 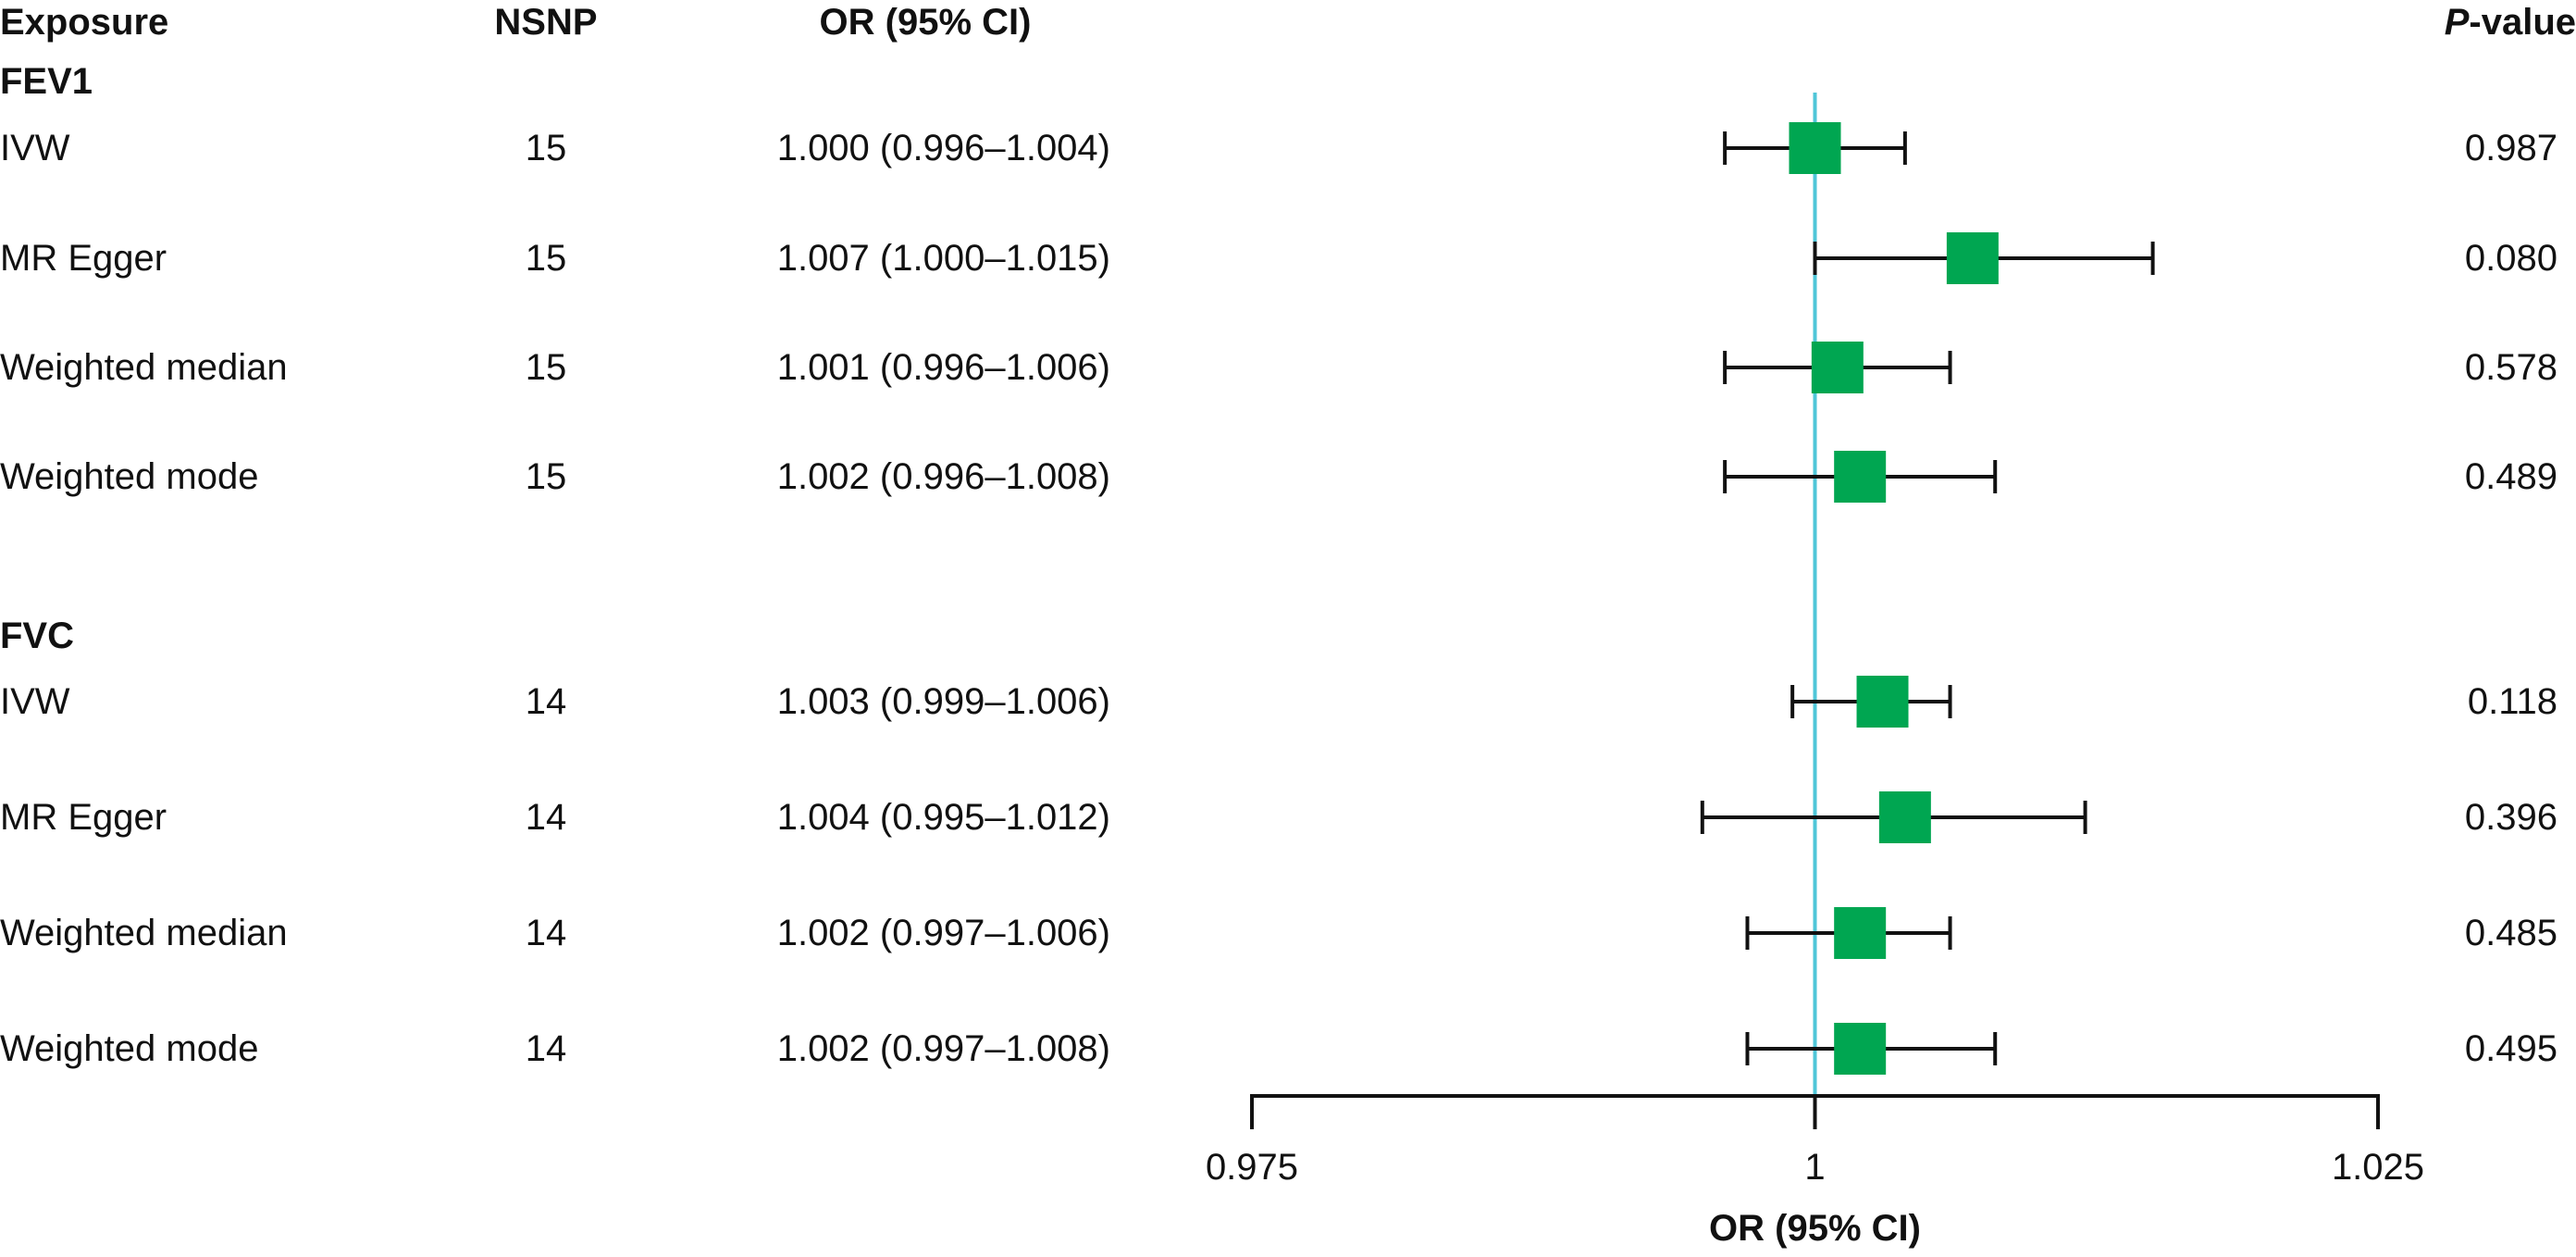 I want to click on table-row: IVW 15 1.000 (0.996–1.004) 0.987, so click(x=1288, y=148).